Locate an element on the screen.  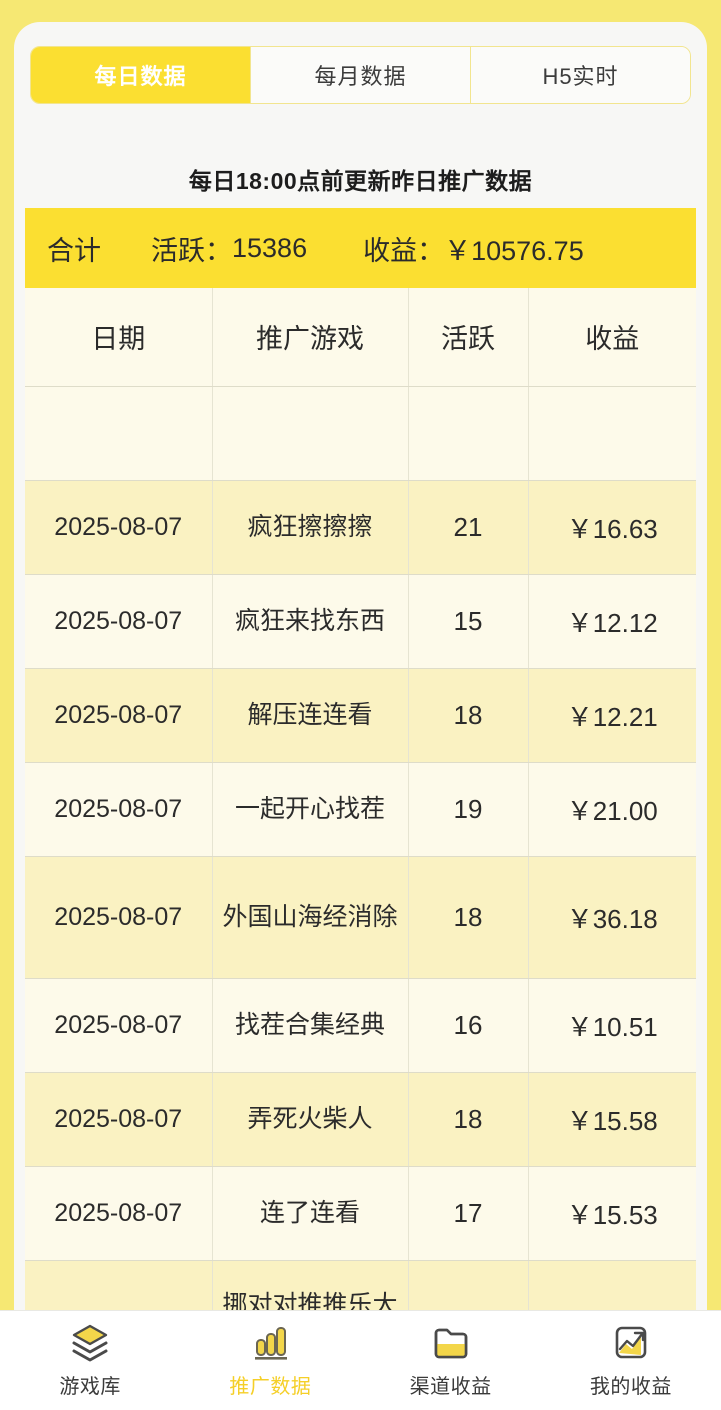
cell-income: ￥12.21 is located at coordinates (612, 715).